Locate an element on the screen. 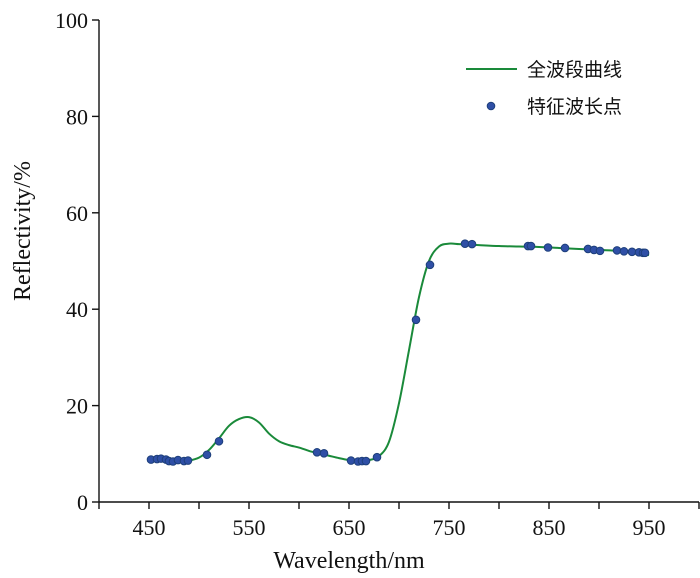 The width and height of the screenshot is (700, 578). x-tick-label: 750 is located at coordinates (449, 527).